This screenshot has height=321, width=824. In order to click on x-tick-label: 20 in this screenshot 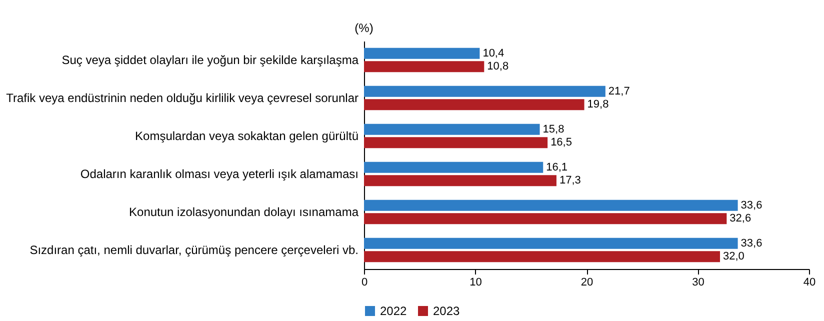, I will do `click(587, 282)`.